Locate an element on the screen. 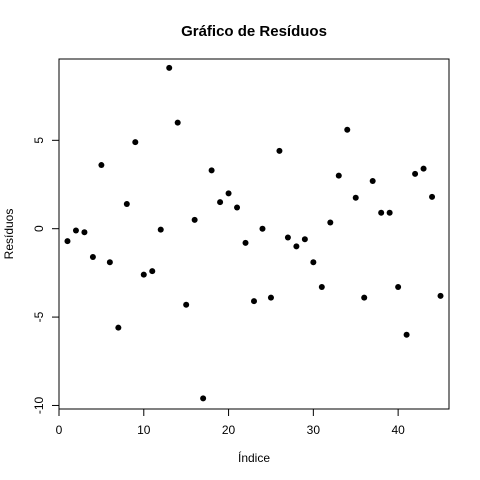  y-tick-label: 0 is located at coordinates (39, 228).